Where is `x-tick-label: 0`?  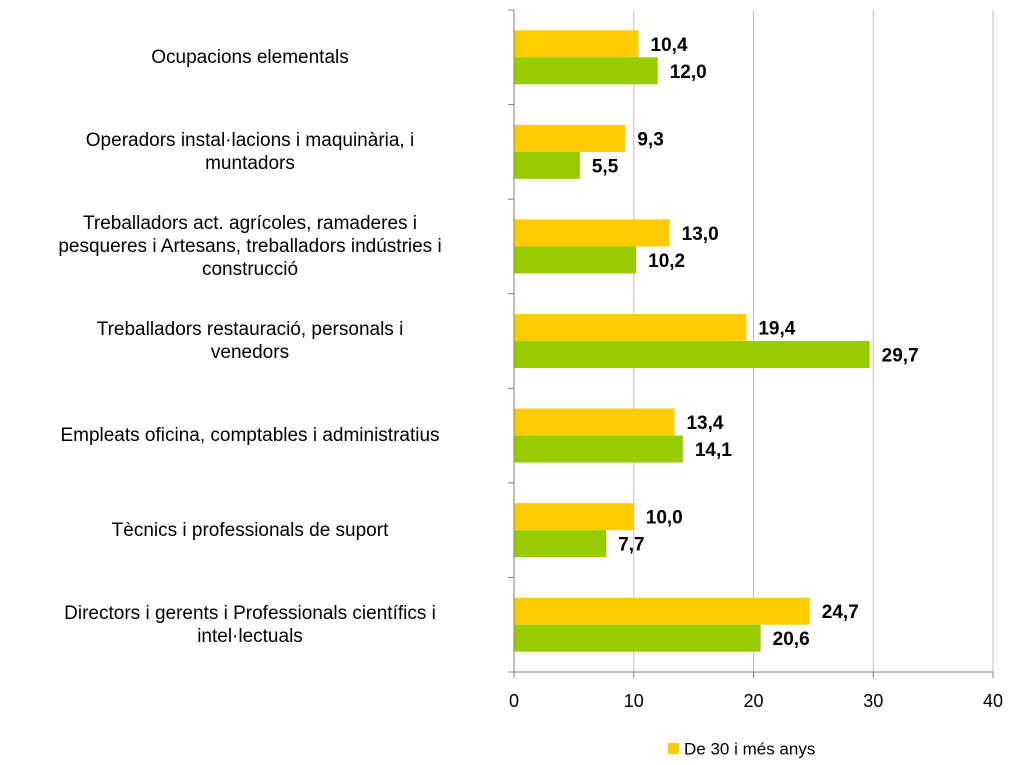 x-tick-label: 0 is located at coordinates (514, 701).